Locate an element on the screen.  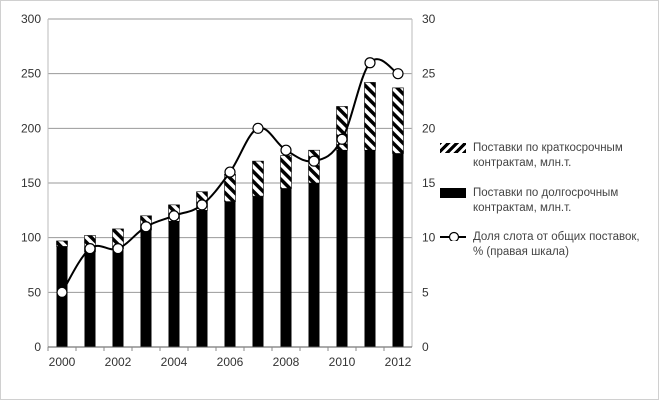
x-tick-label: 2002 is located at coordinates (118, 362).